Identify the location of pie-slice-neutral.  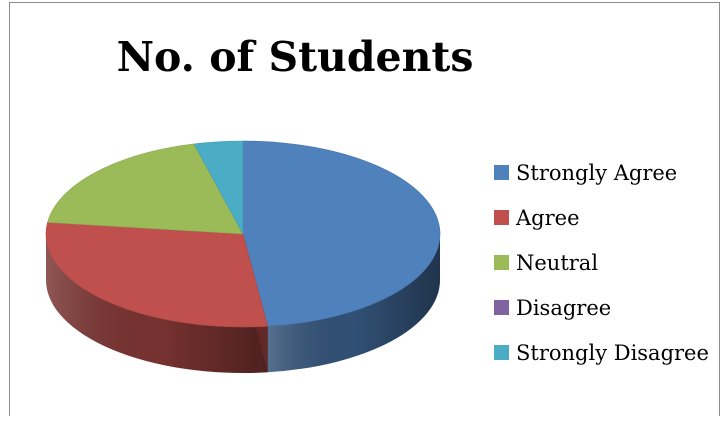
(145, 189).